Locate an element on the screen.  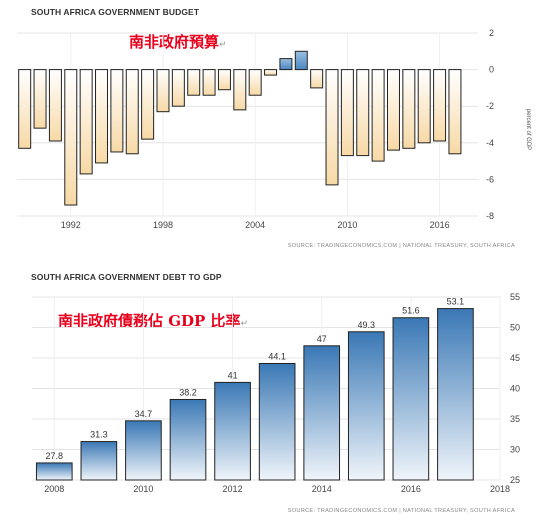
budget-y-axis-label: percent of GDP is located at coordinates (528, 129).